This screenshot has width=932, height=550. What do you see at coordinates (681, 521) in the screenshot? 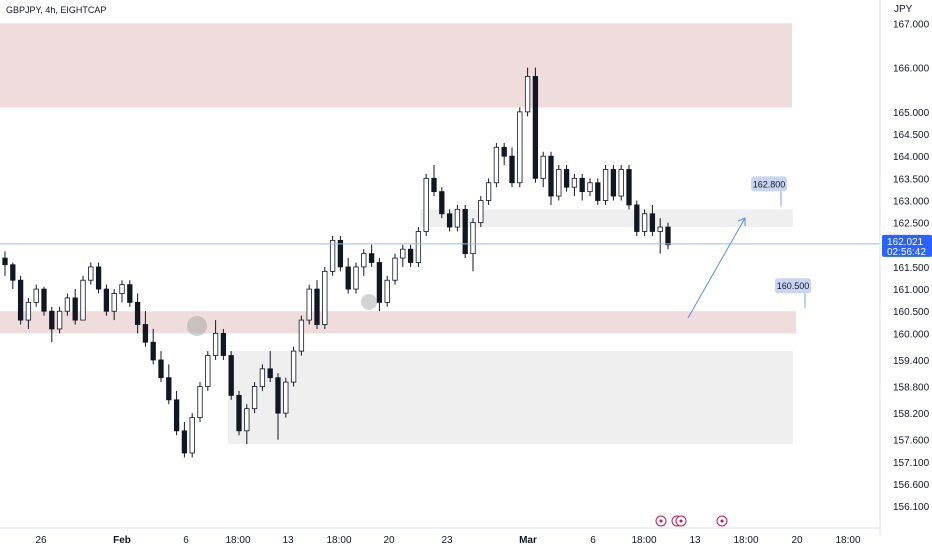
I see `calendar-event-icon` at bounding box center [681, 521].